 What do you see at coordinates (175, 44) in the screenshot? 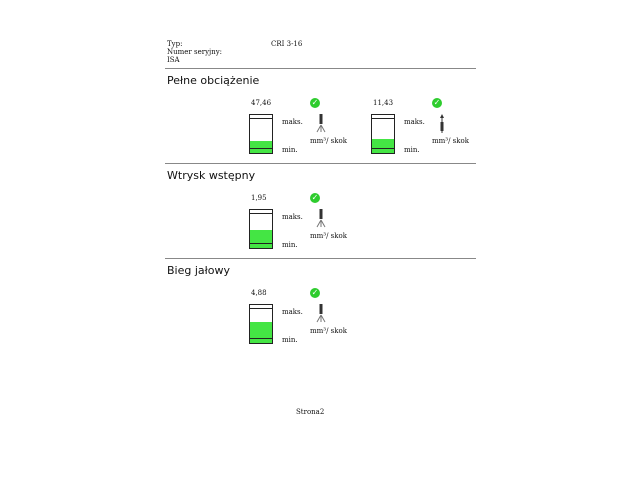
I see `typ-label: Typ:` at bounding box center [175, 44].